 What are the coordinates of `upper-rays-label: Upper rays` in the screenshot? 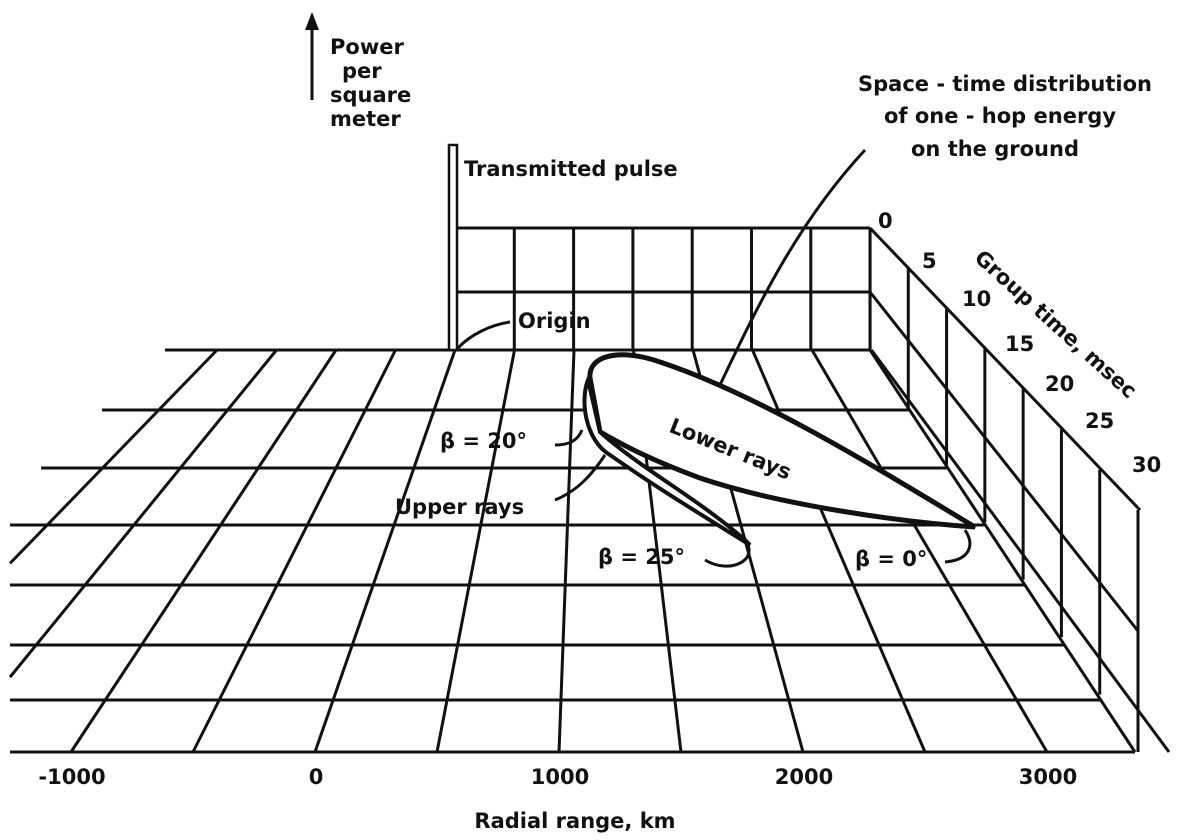 It's located at (459, 507).